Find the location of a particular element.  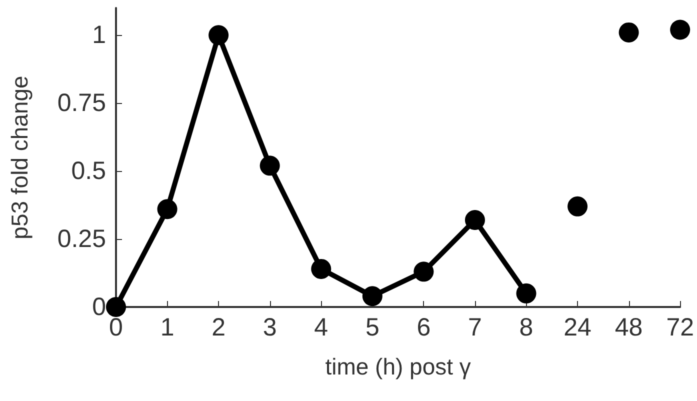

x-axis-title: time (h) post γ is located at coordinates (398, 367).